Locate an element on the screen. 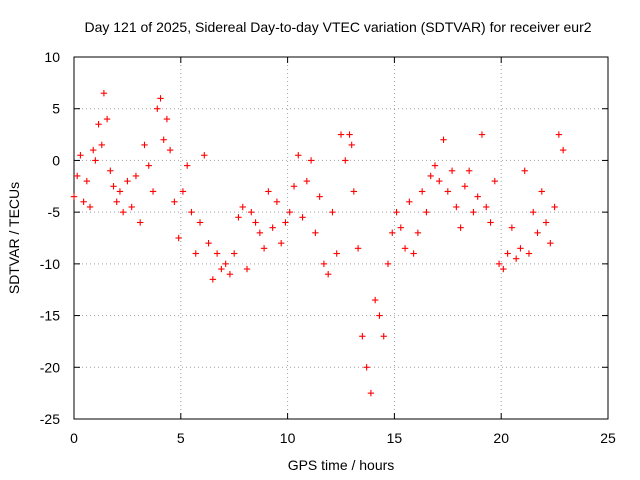 The width and height of the screenshot is (640, 480). x-tick-label: 15 is located at coordinates (395, 438).